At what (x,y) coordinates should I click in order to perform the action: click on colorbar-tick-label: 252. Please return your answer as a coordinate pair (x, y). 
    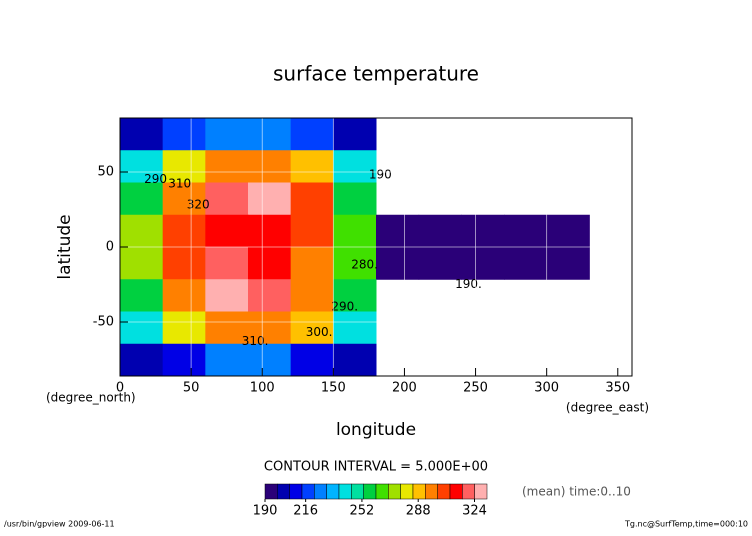
    Looking at the image, I should click on (362, 511).